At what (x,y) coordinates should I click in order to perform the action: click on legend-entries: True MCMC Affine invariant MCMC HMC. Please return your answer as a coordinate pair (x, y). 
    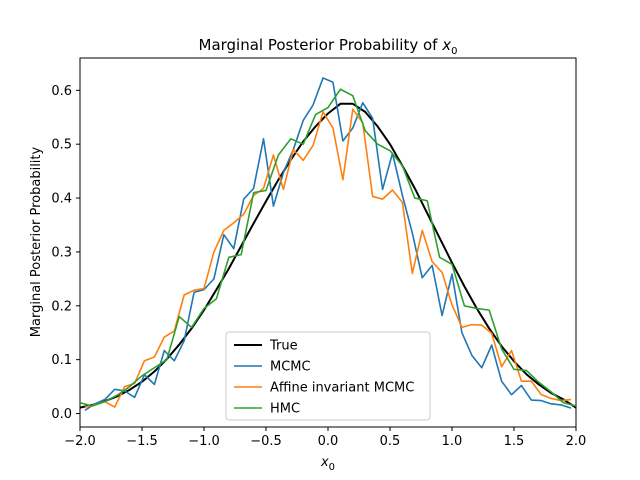
    Looking at the image, I should click on (324, 378).